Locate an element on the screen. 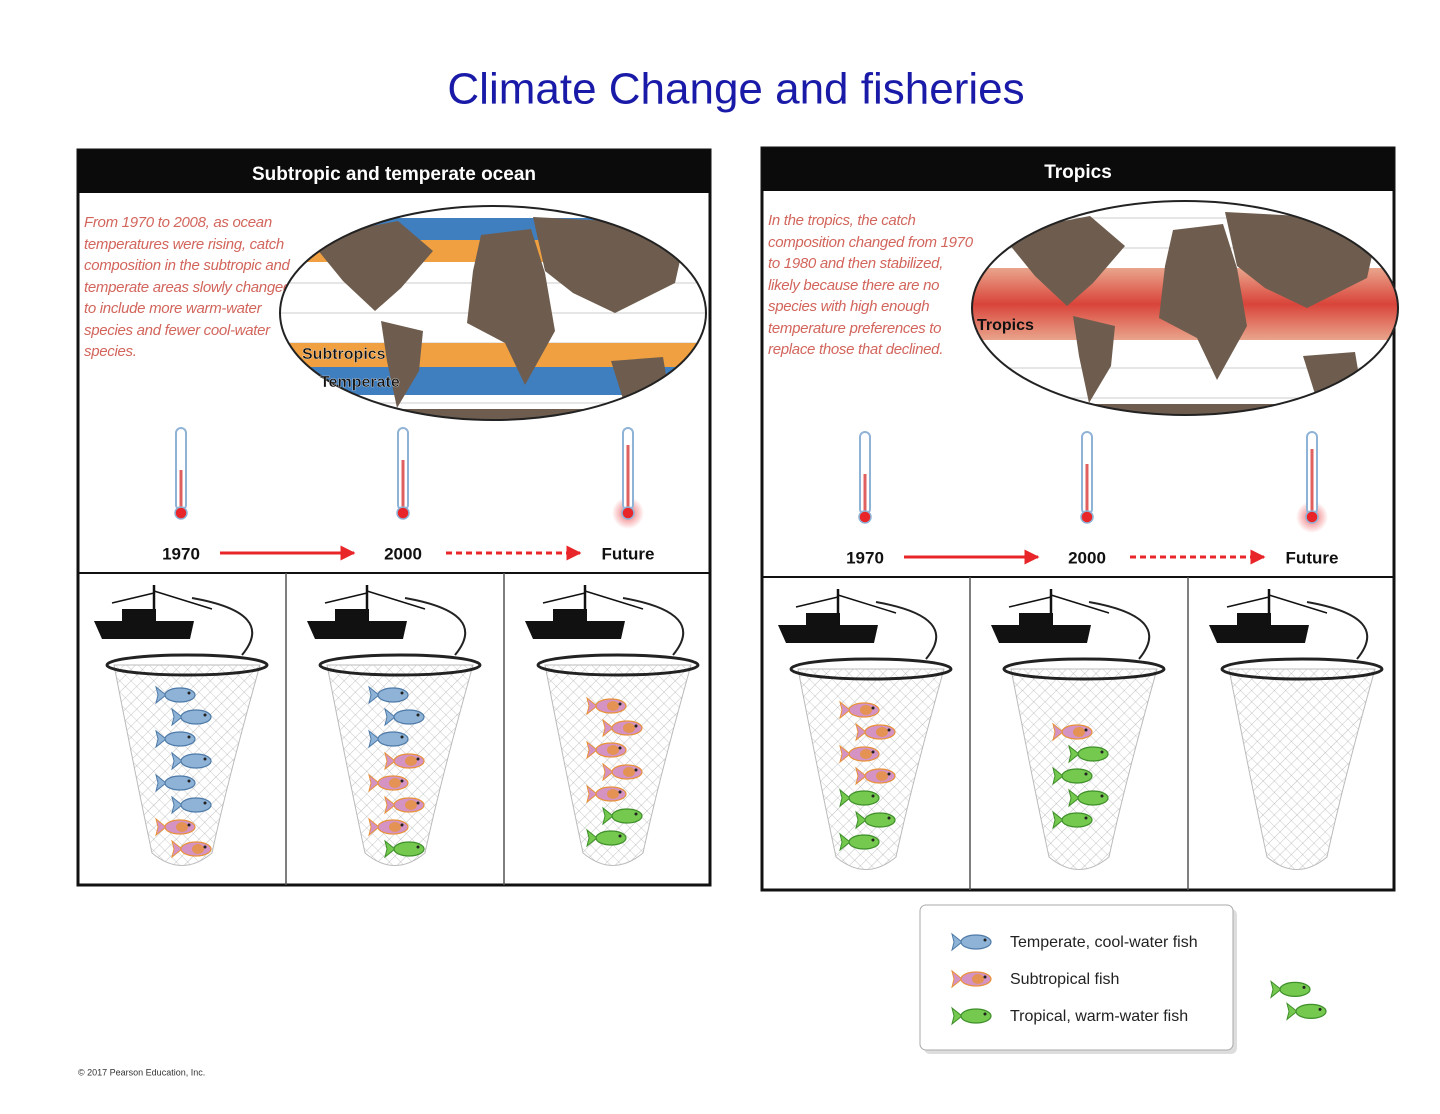 This screenshot has width=1440, height=1114. map-label: Tropics is located at coordinates (1005, 325).